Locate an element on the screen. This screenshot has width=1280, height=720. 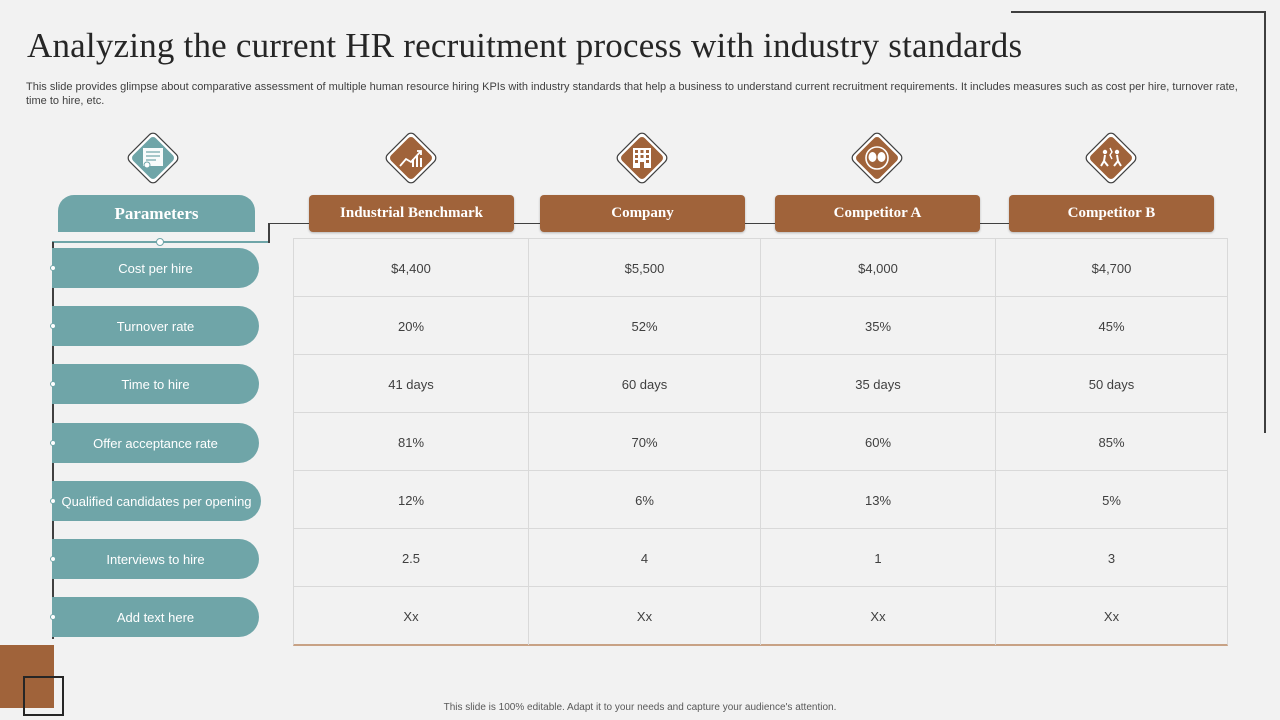
table-cell: $4,400 is located at coordinates (411, 268).